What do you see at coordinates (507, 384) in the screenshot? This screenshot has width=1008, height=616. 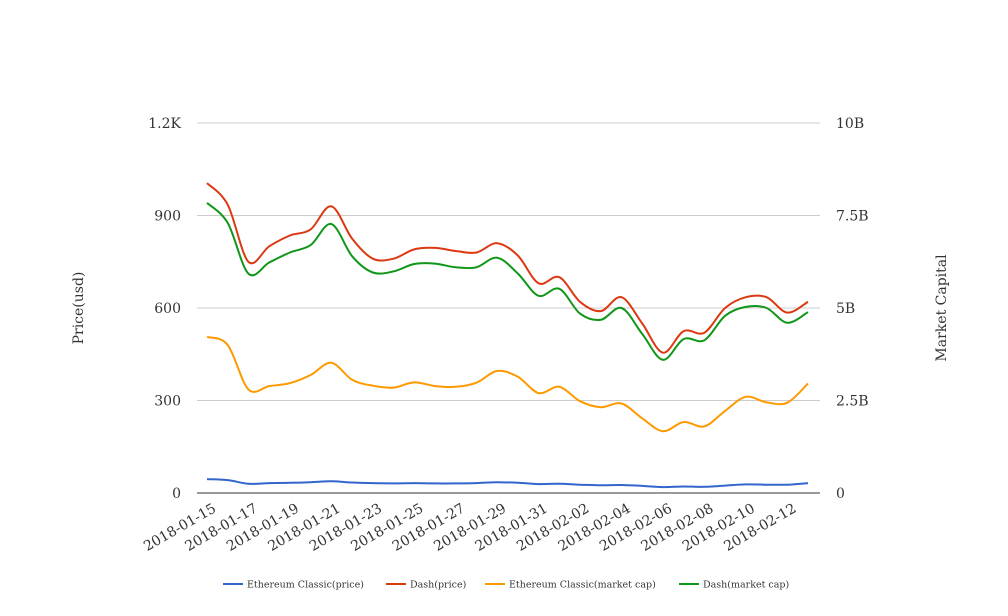 I see `series-line-ethereum-classic-market-cap` at bounding box center [507, 384].